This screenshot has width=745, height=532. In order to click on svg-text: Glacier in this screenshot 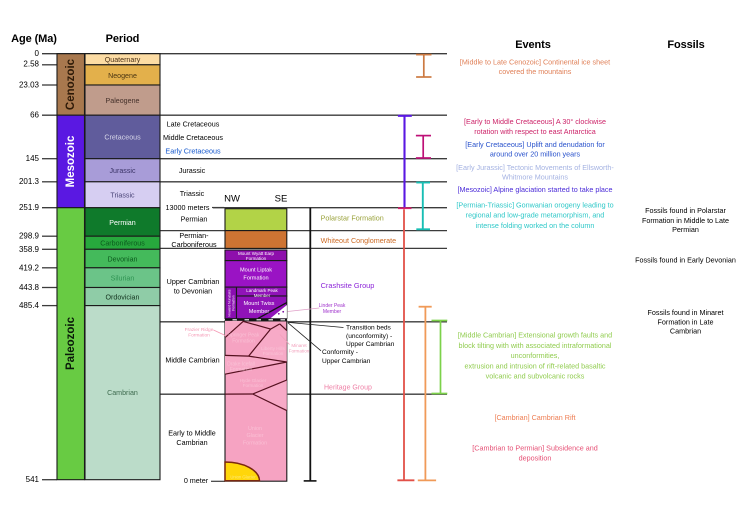, I will do `click(254, 436)`.